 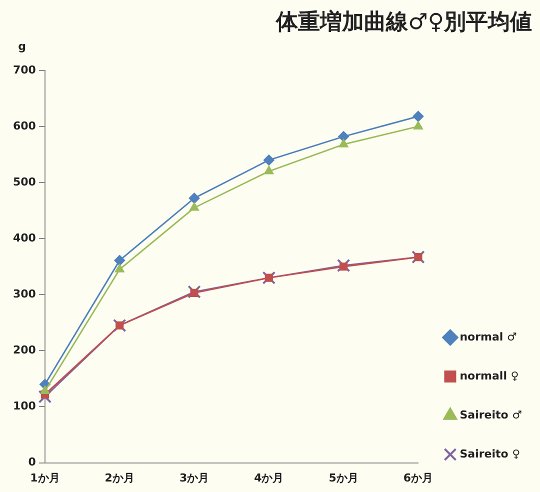 What do you see at coordinates (194, 477) in the screenshot?
I see `x-tick-label: 3か月` at bounding box center [194, 477].